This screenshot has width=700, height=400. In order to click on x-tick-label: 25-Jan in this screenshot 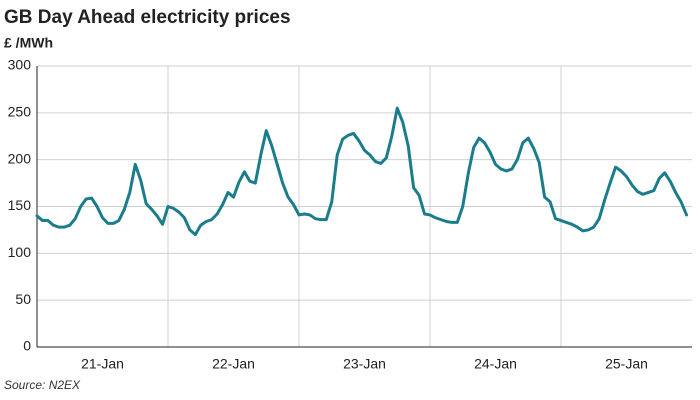, I will do `click(626, 364)`.